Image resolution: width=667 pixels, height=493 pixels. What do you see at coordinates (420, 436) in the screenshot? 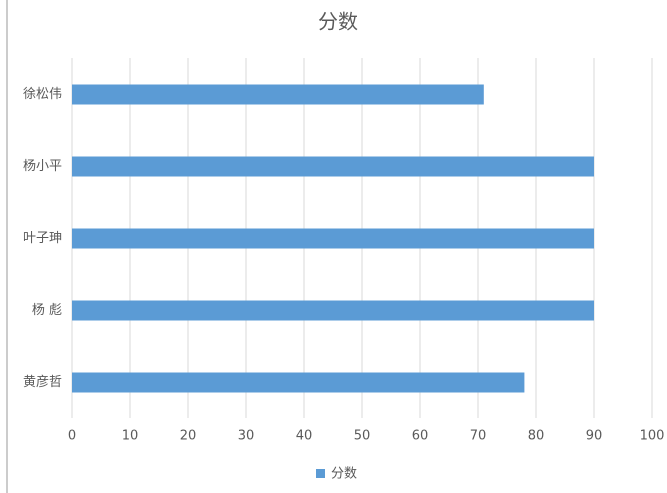
I see `x-tick-label: 60` at bounding box center [420, 436].